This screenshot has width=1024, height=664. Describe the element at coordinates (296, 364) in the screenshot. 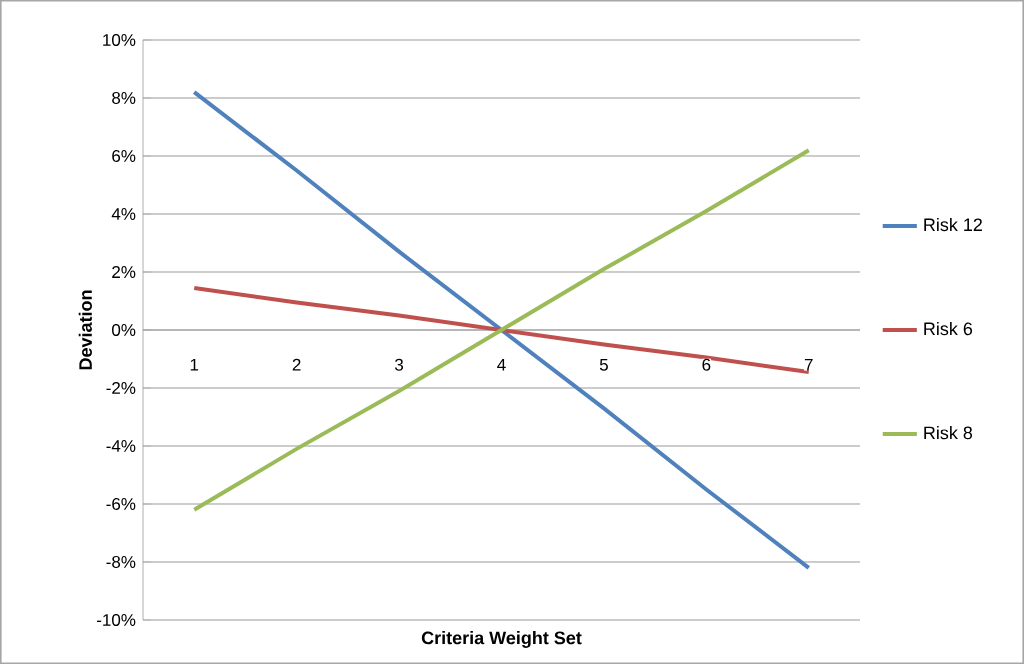

I see `x-tick-label: 2` at that location.